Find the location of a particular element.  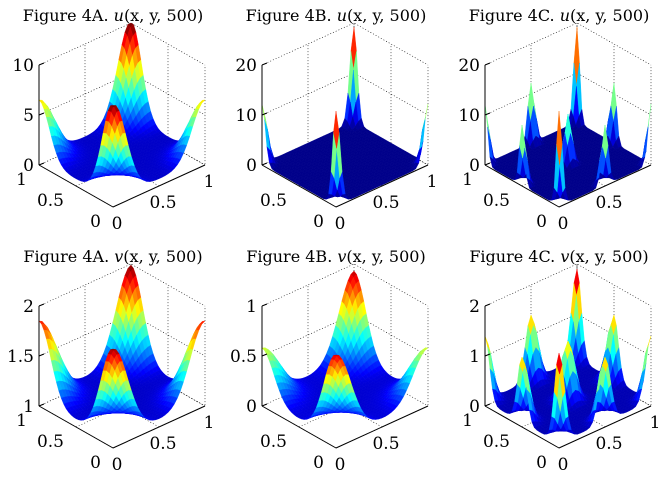

subplot-title: Figure 4C. v(x, y, 500) is located at coordinates (558, 256).